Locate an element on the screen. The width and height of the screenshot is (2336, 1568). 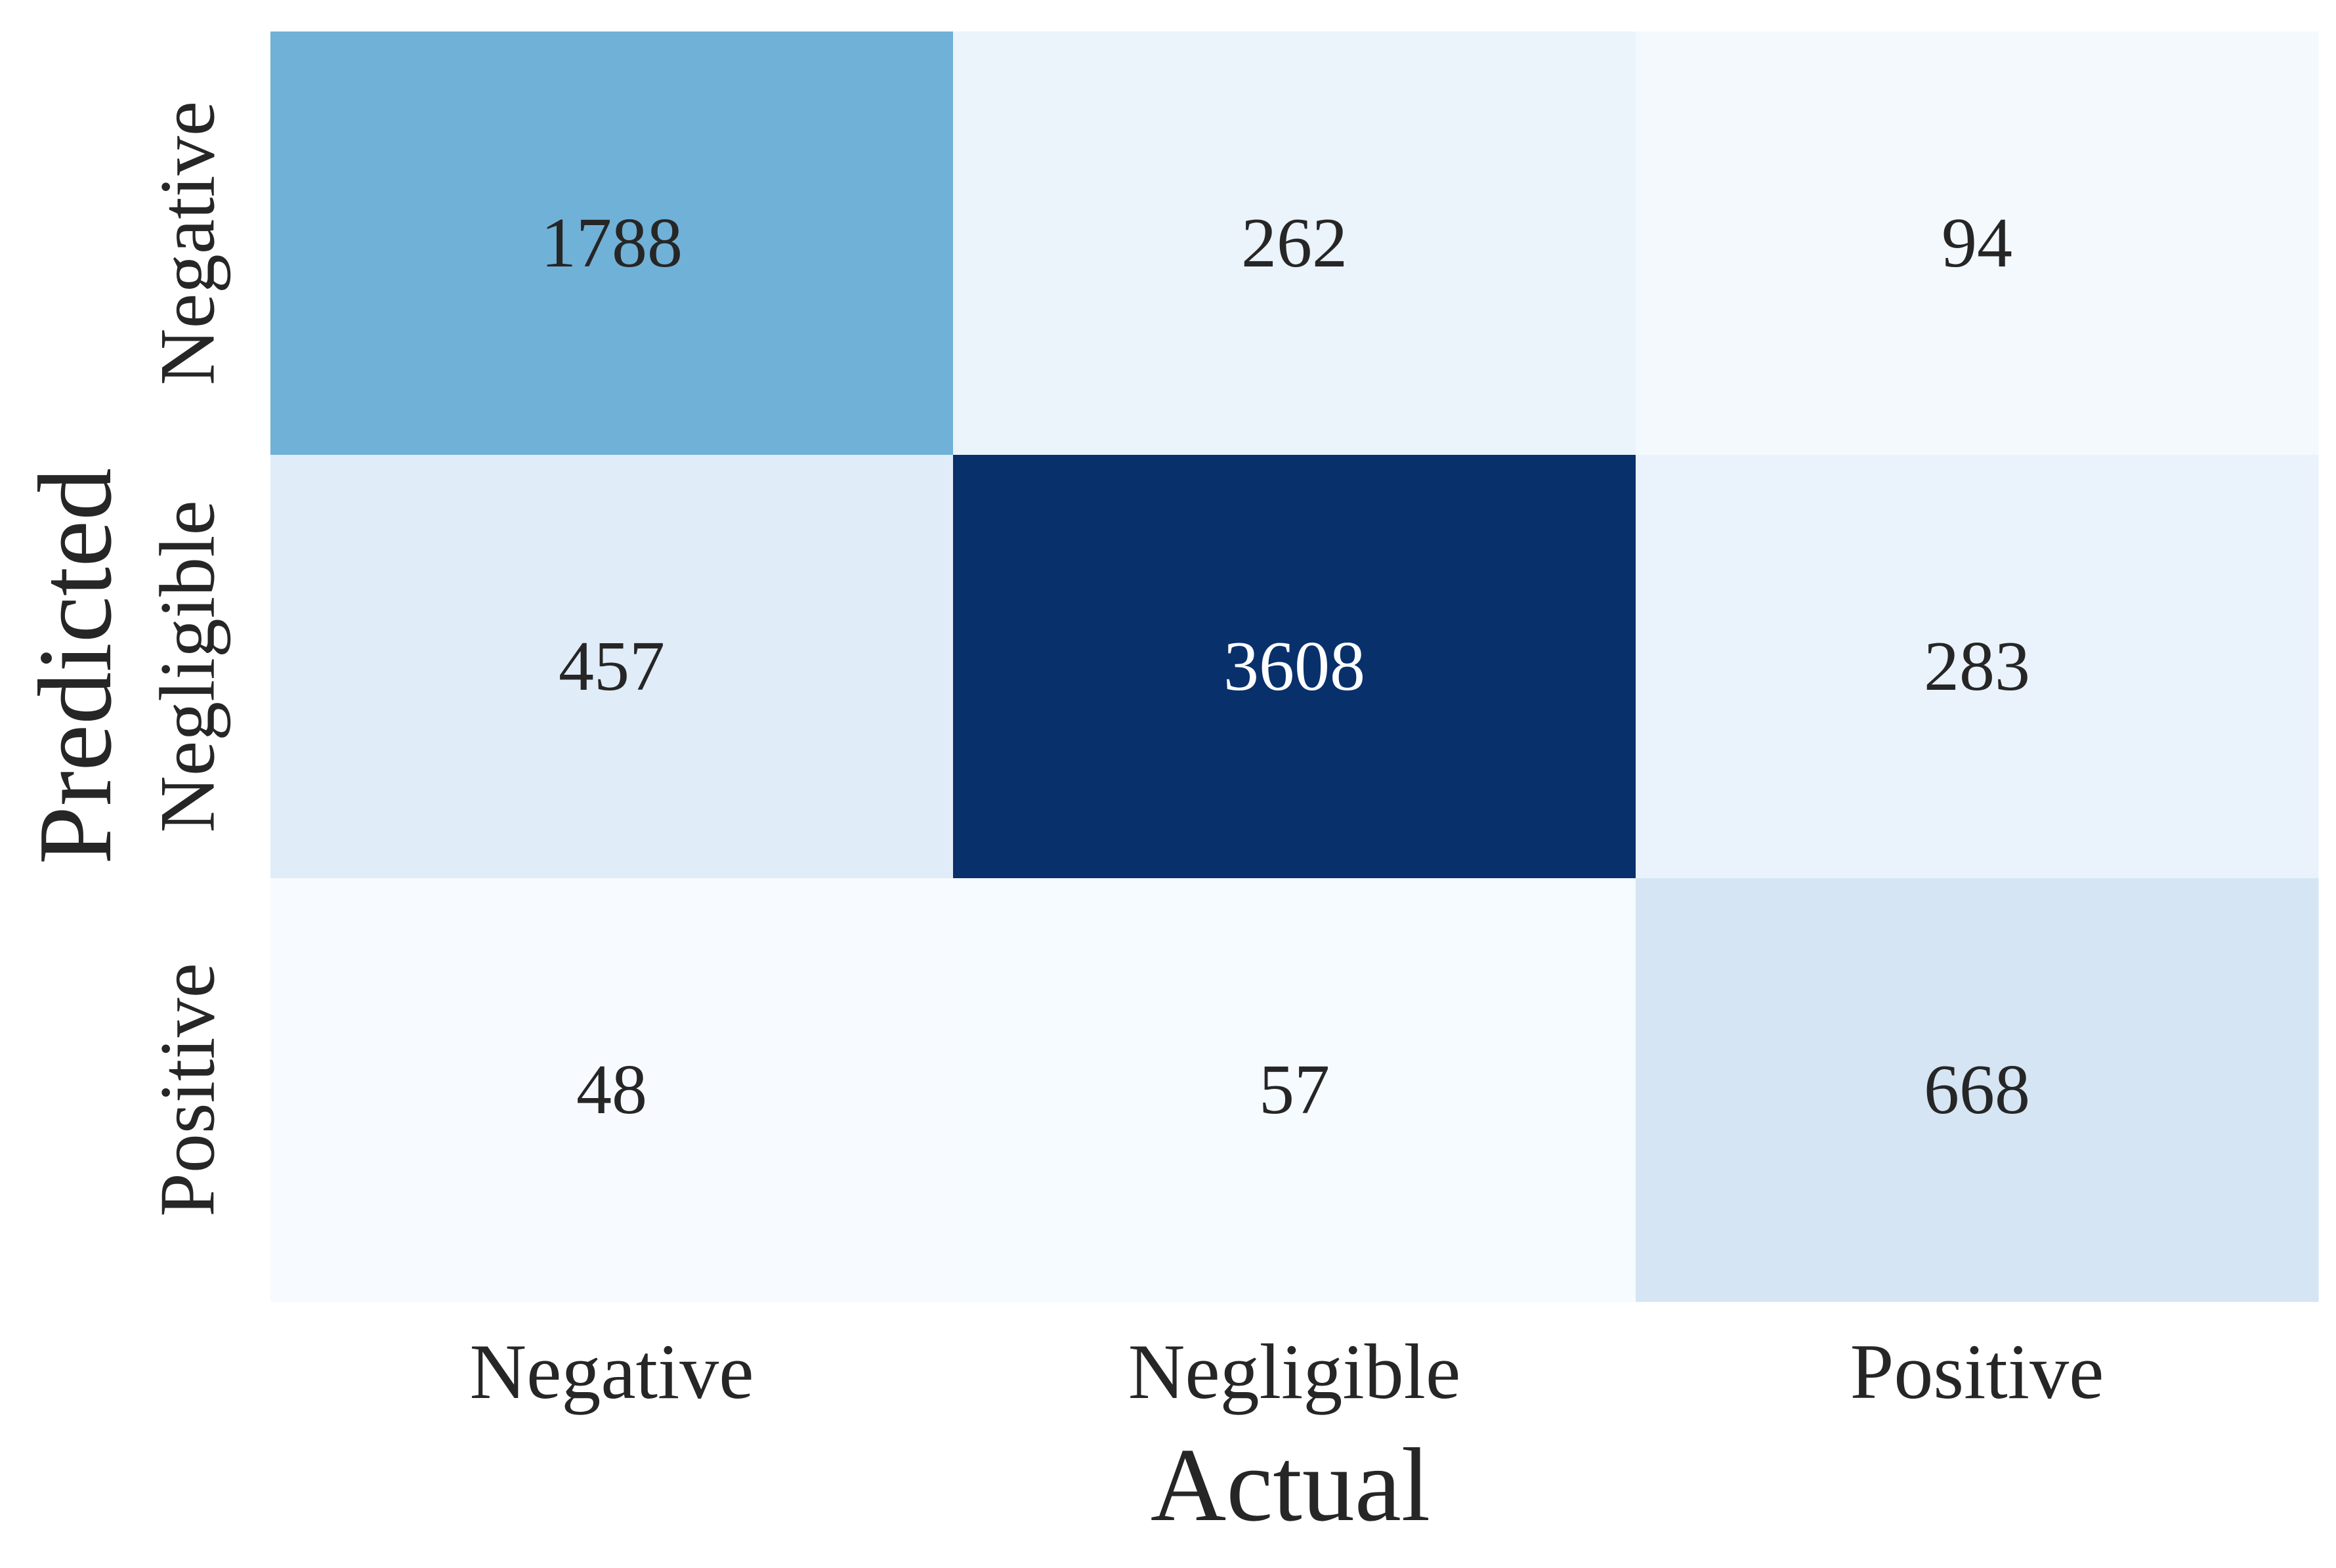
y-tick-label-negative: Negative is located at coordinates (187, 243).